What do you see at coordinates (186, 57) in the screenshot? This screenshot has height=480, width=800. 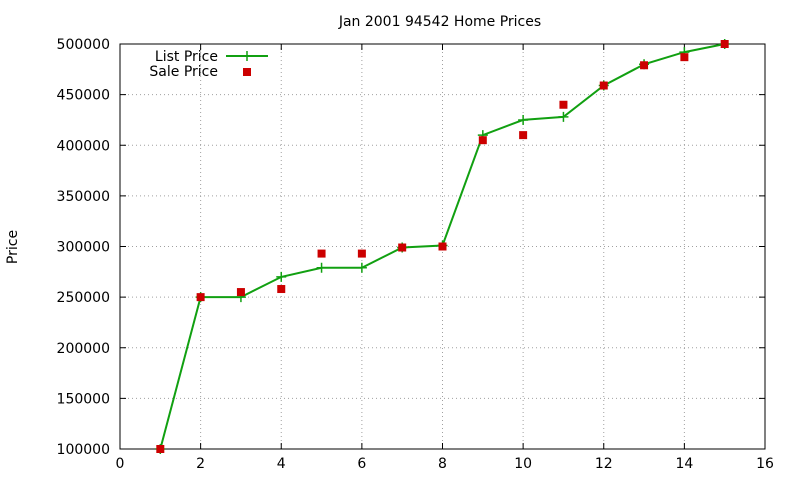 I see `legend-label-list-price: List Price` at bounding box center [186, 57].